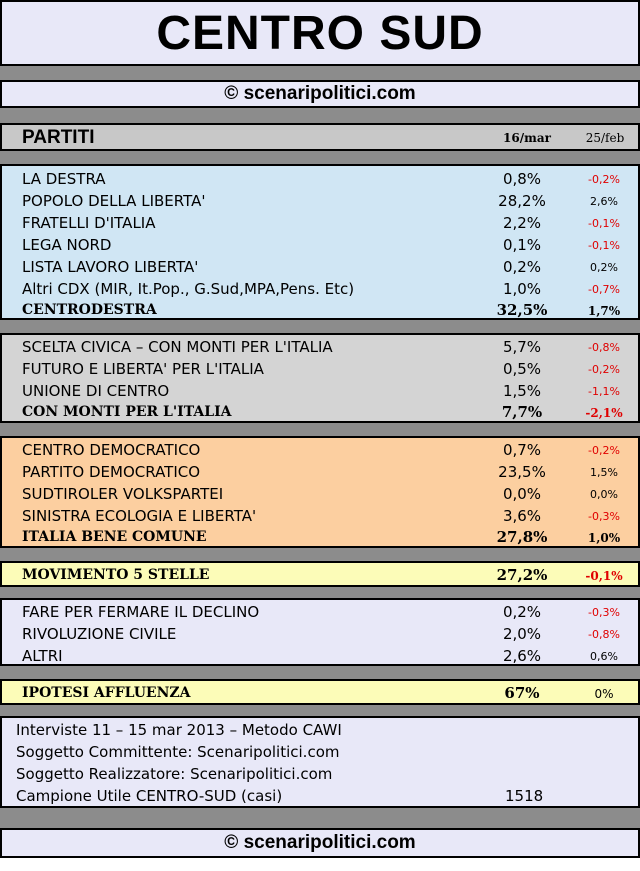 This screenshot has width=640, height=871. Describe the element at coordinates (320, 179) in the screenshot. I see `table-row: LA DESTRA 0,8% -0,2%` at that location.